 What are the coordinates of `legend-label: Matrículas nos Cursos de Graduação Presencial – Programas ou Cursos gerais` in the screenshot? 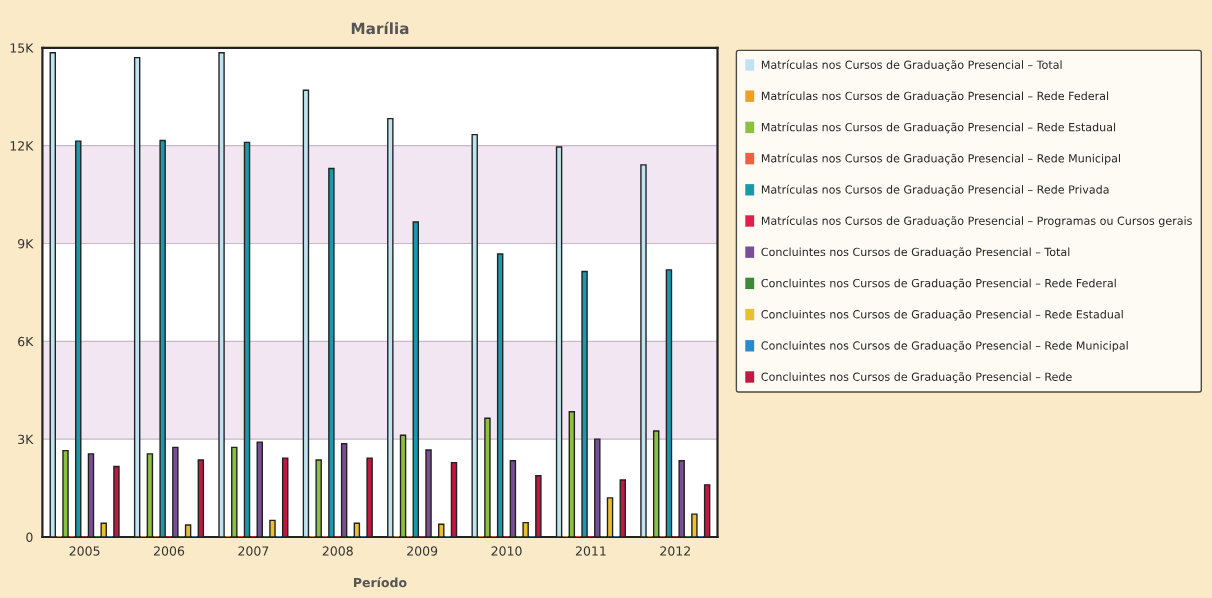 It's located at (976, 221).